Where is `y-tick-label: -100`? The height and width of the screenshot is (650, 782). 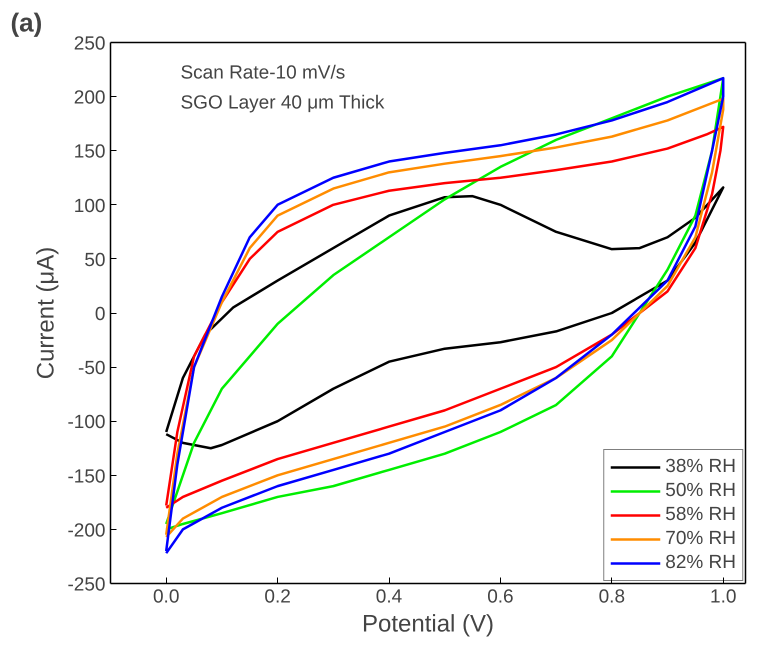
y-tick-label: -100 is located at coordinates (86, 423).